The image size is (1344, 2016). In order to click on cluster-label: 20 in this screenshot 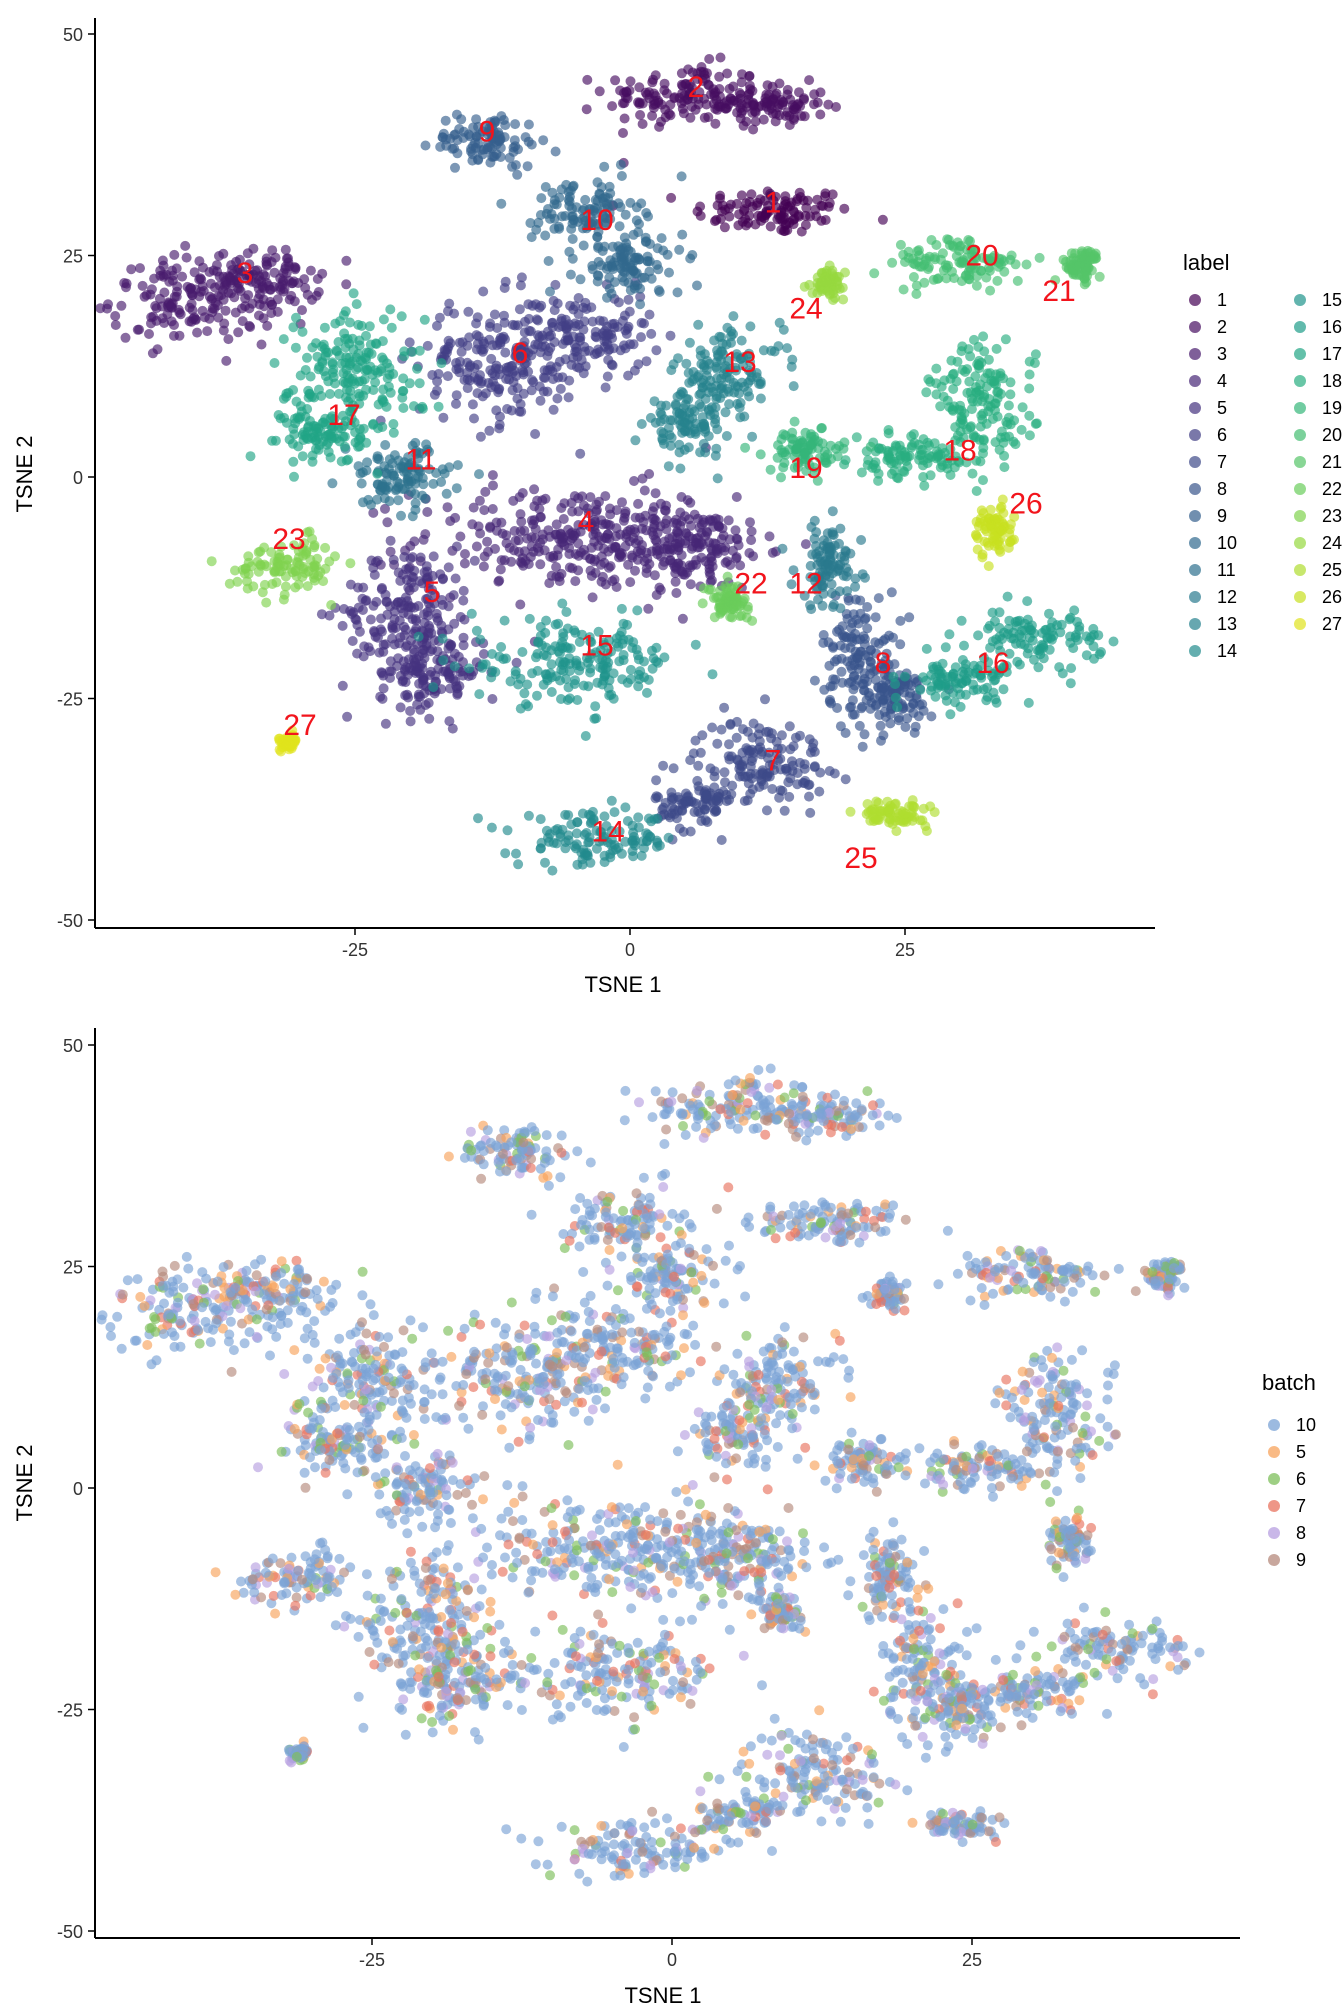, I will do `click(981, 256)`.